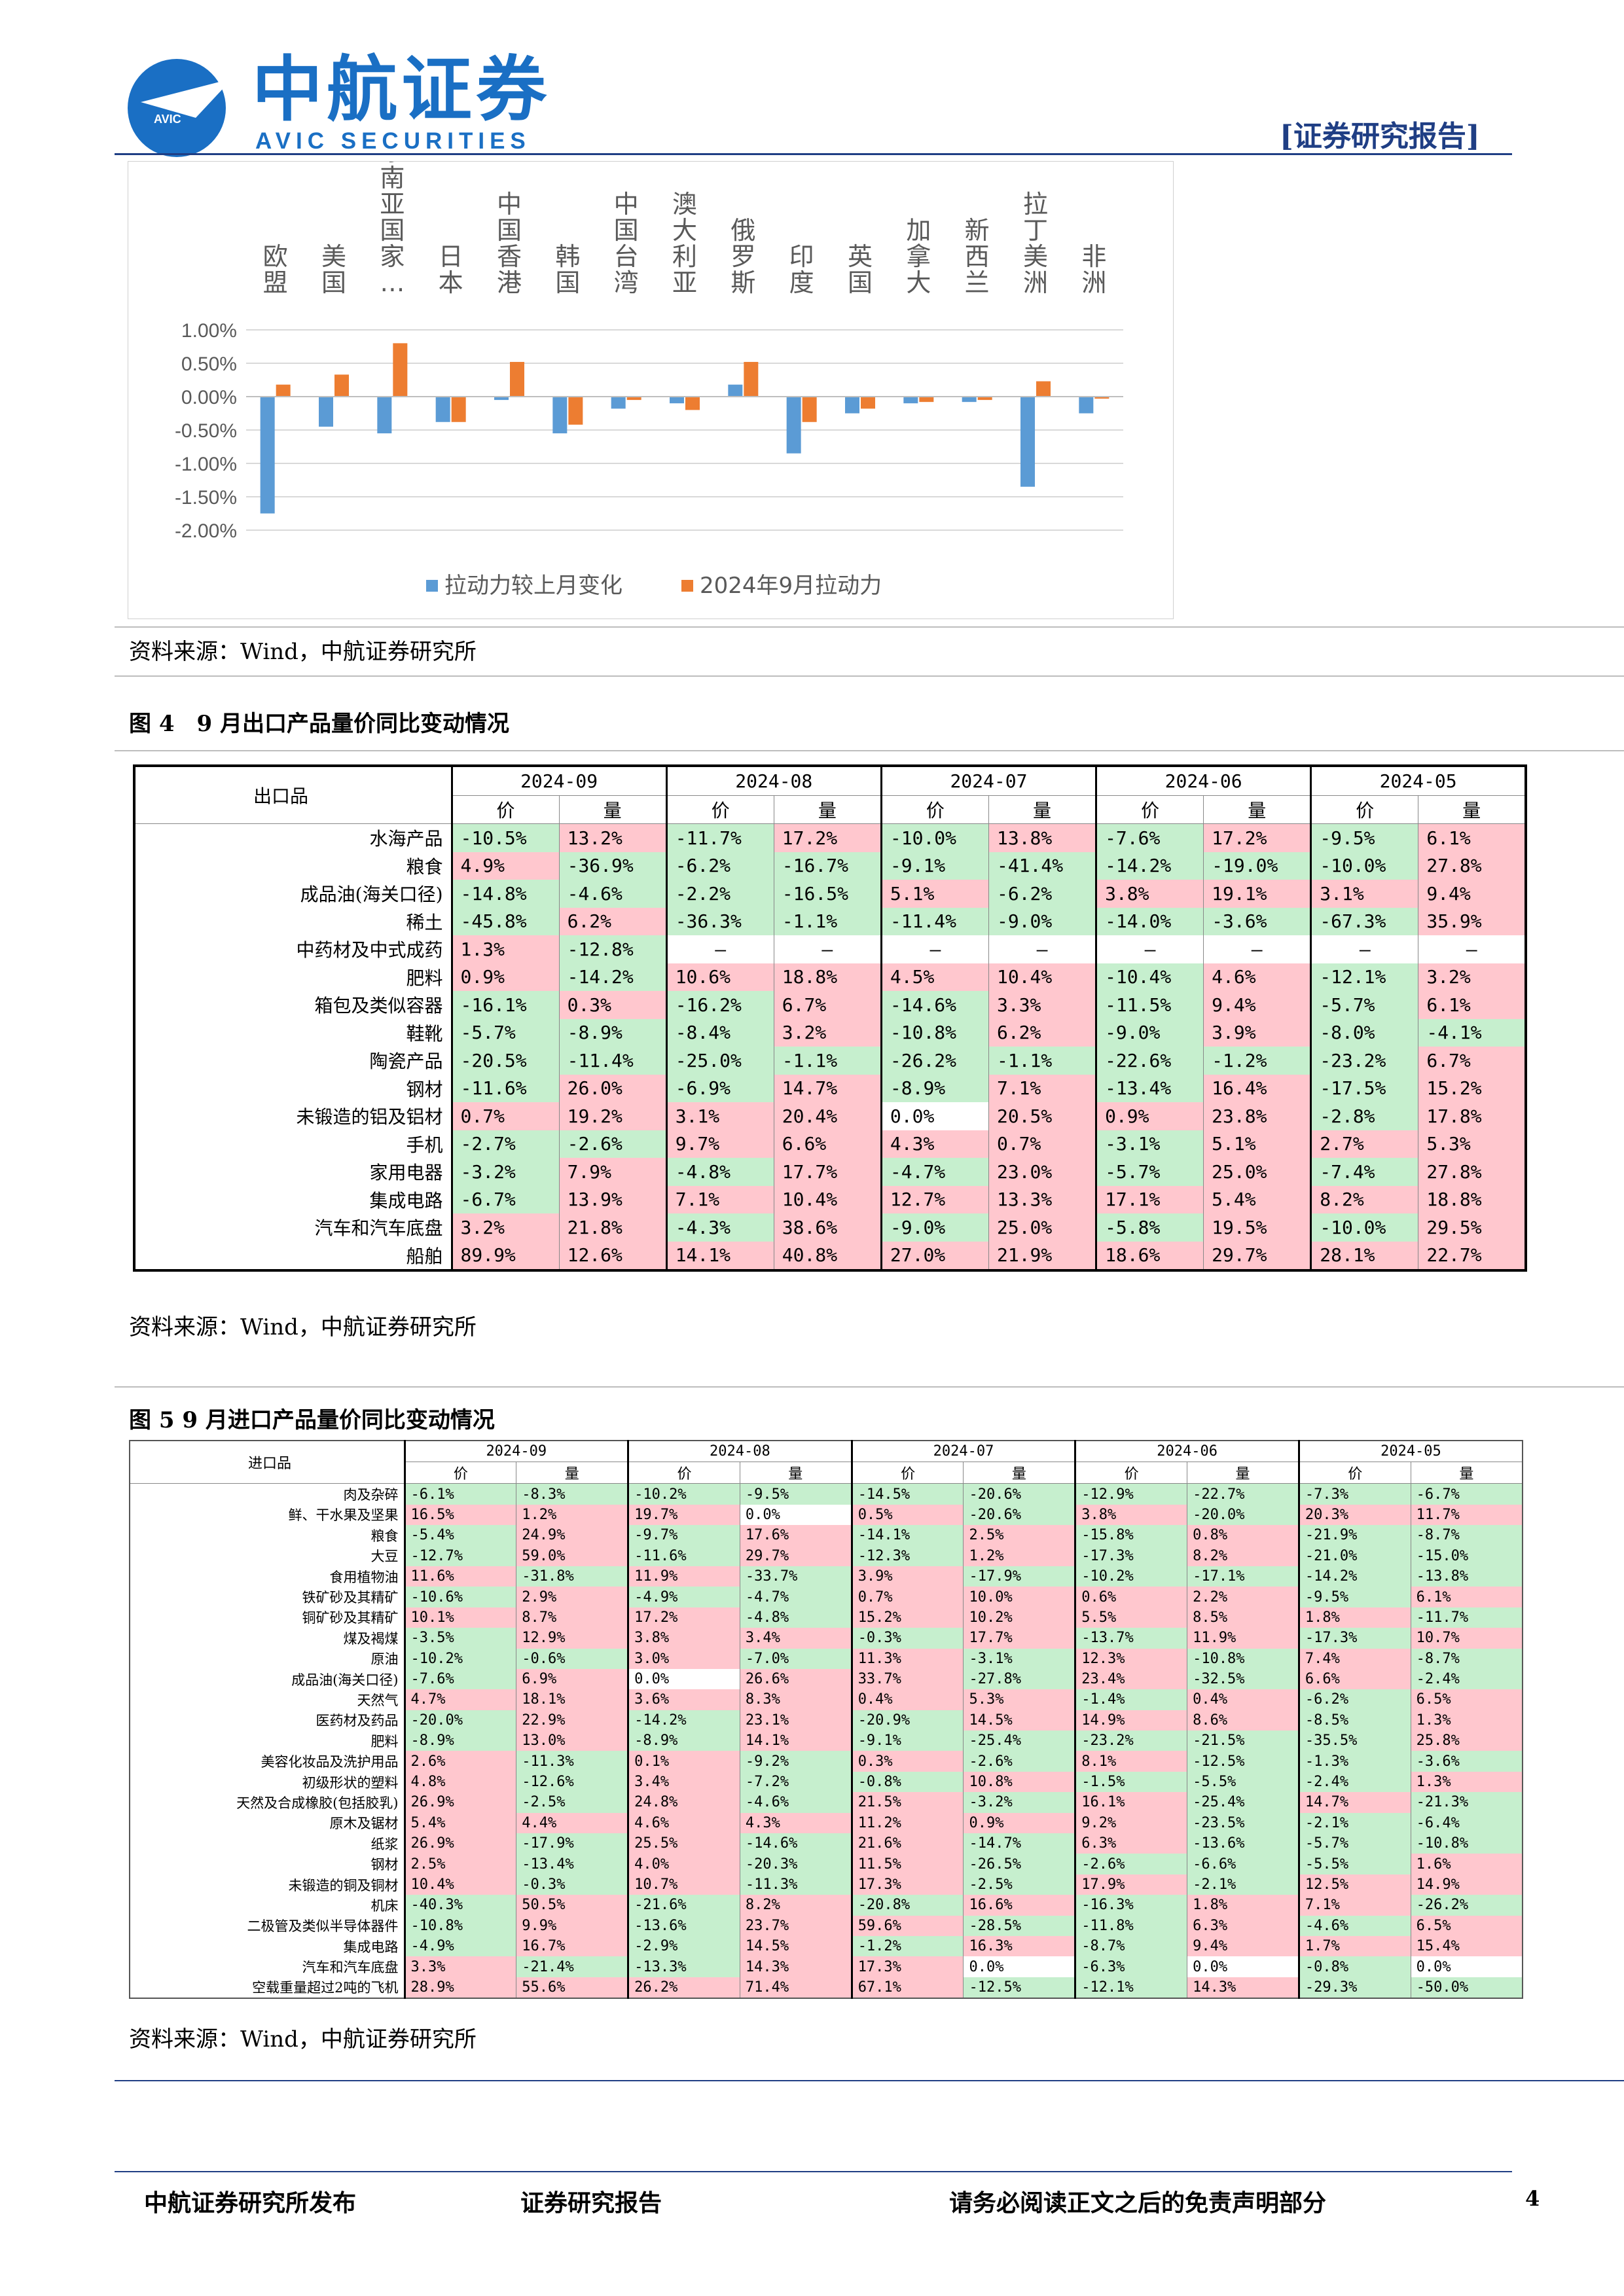 This screenshot has width=1624, height=2296. Describe the element at coordinates (1364, 1227) in the screenshot. I see `data-cell: -10.0%` at that location.